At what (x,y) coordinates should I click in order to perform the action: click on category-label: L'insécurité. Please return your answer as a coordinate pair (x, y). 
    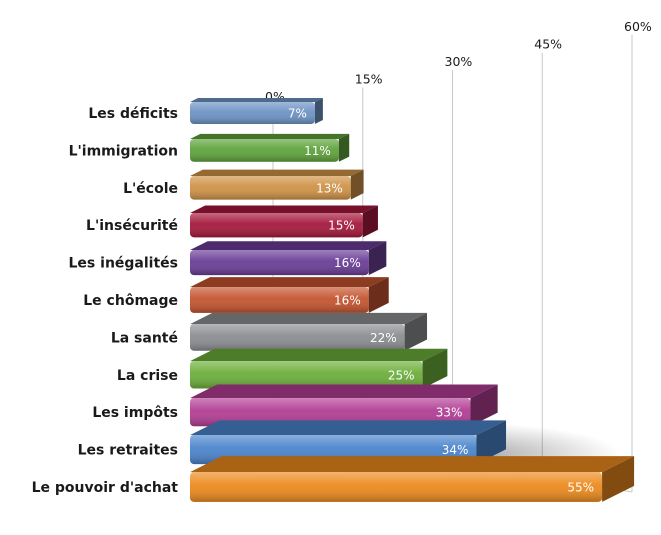
    Looking at the image, I should click on (132, 226).